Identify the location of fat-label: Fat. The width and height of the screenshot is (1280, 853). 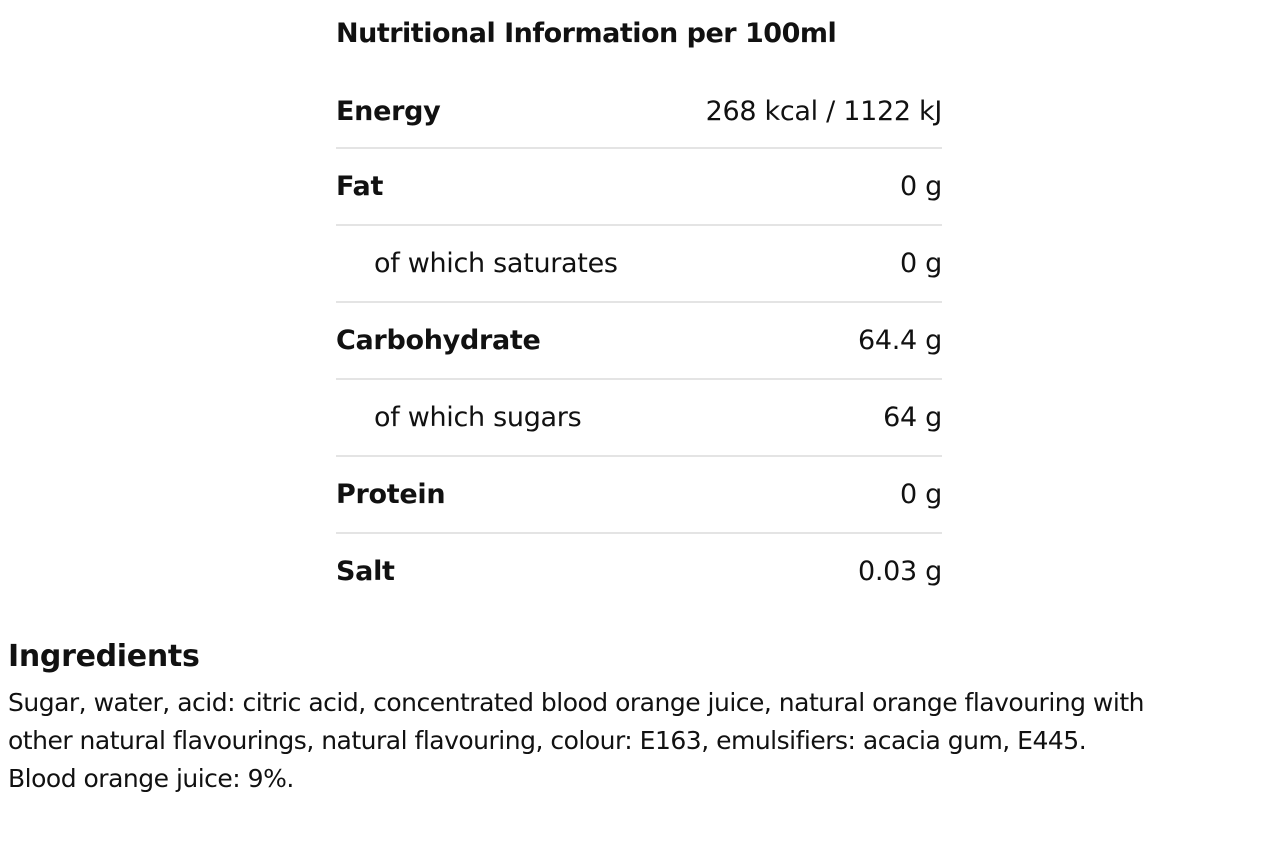
(501, 186).